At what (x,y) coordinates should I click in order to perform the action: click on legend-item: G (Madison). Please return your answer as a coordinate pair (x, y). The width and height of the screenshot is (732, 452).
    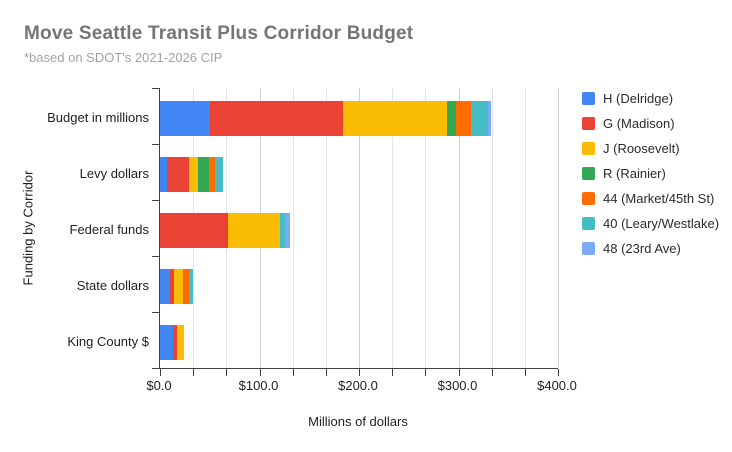
    Looking at the image, I should click on (650, 123).